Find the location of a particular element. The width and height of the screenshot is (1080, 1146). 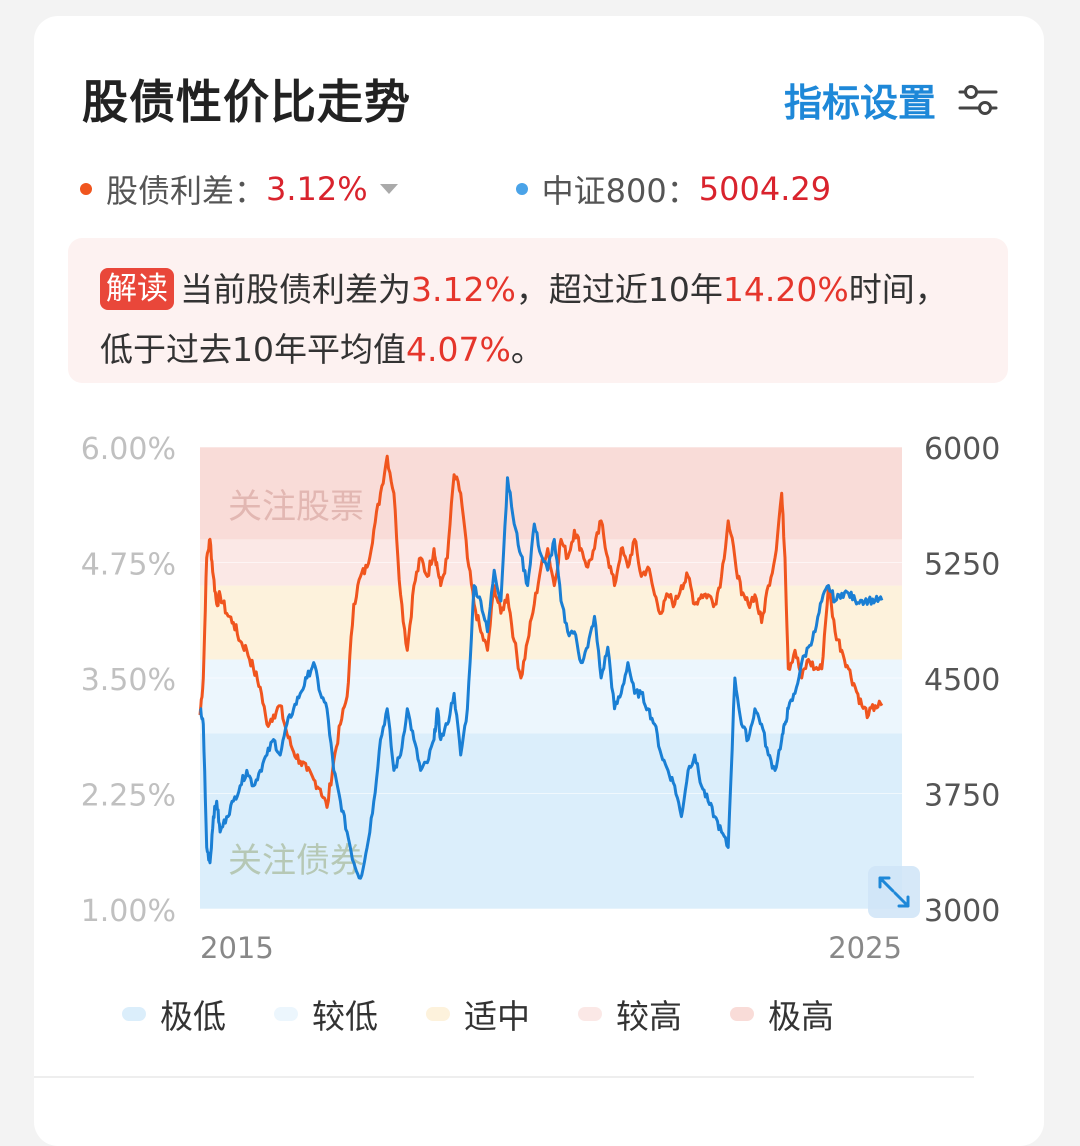

index-legend-item: 中证800： 5004.29 is located at coordinates (673, 189).